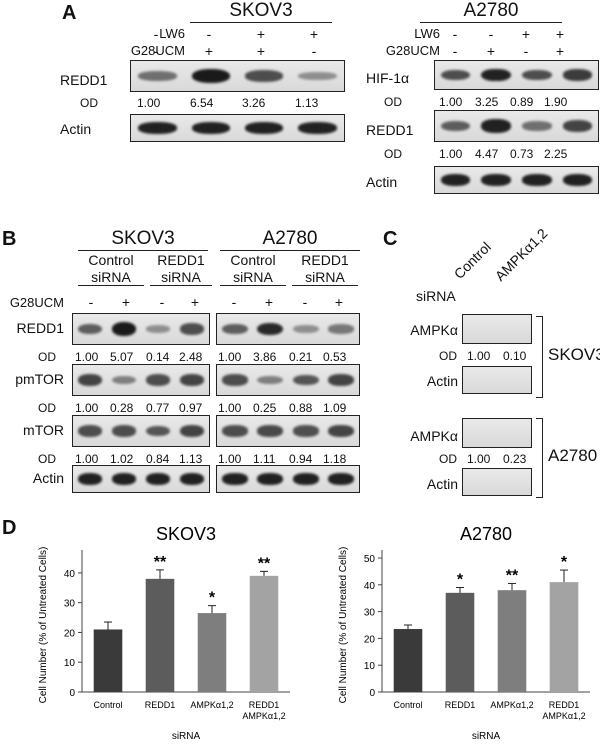  Describe the element at coordinates (288, 380) in the screenshot. I see `western-blot-a2780` at that location.